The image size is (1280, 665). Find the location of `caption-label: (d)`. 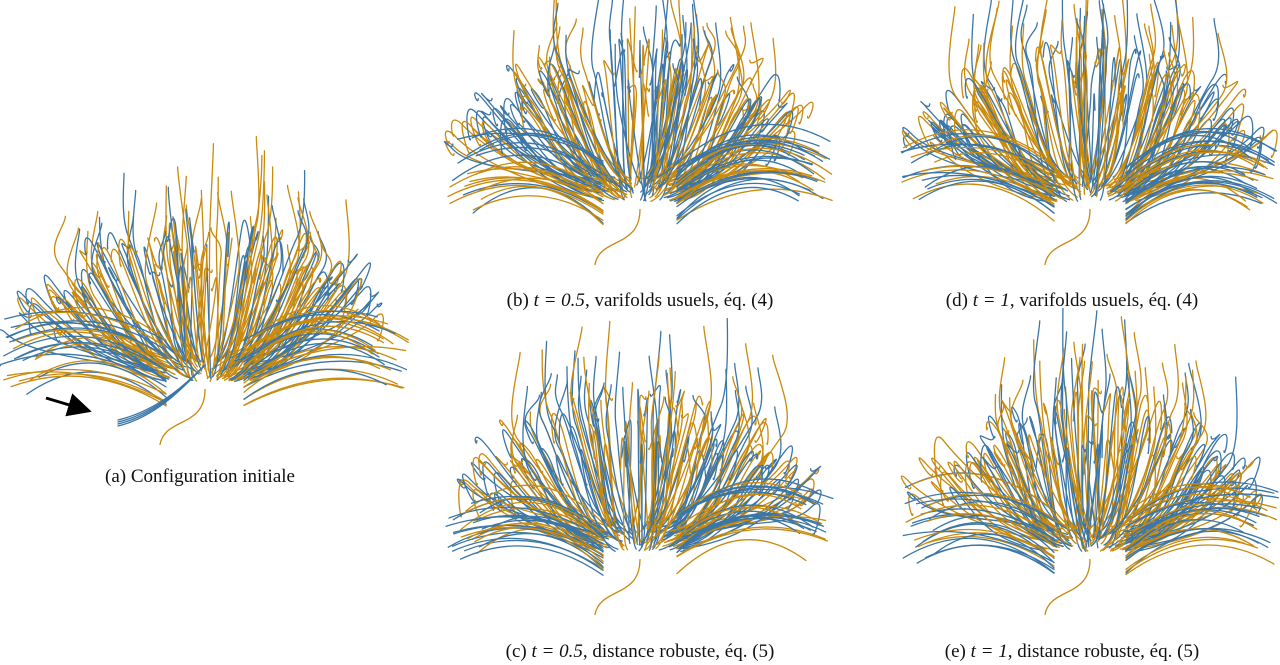

caption-label: (d) is located at coordinates (956, 300).